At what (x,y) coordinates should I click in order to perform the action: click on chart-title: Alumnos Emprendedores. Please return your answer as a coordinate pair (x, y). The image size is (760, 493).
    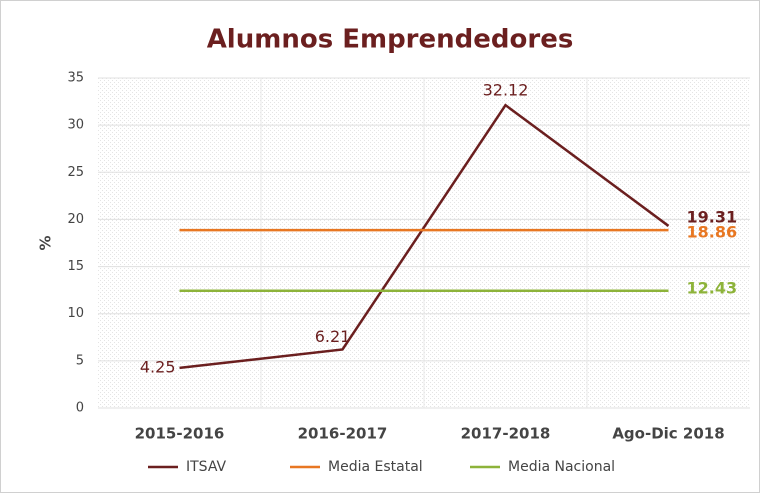
    Looking at the image, I should click on (390, 40).